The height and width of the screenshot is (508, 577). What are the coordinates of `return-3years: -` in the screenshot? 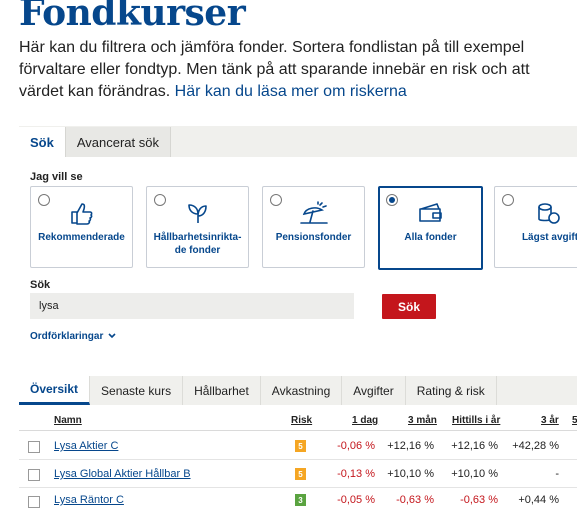 It's located at (557, 474).